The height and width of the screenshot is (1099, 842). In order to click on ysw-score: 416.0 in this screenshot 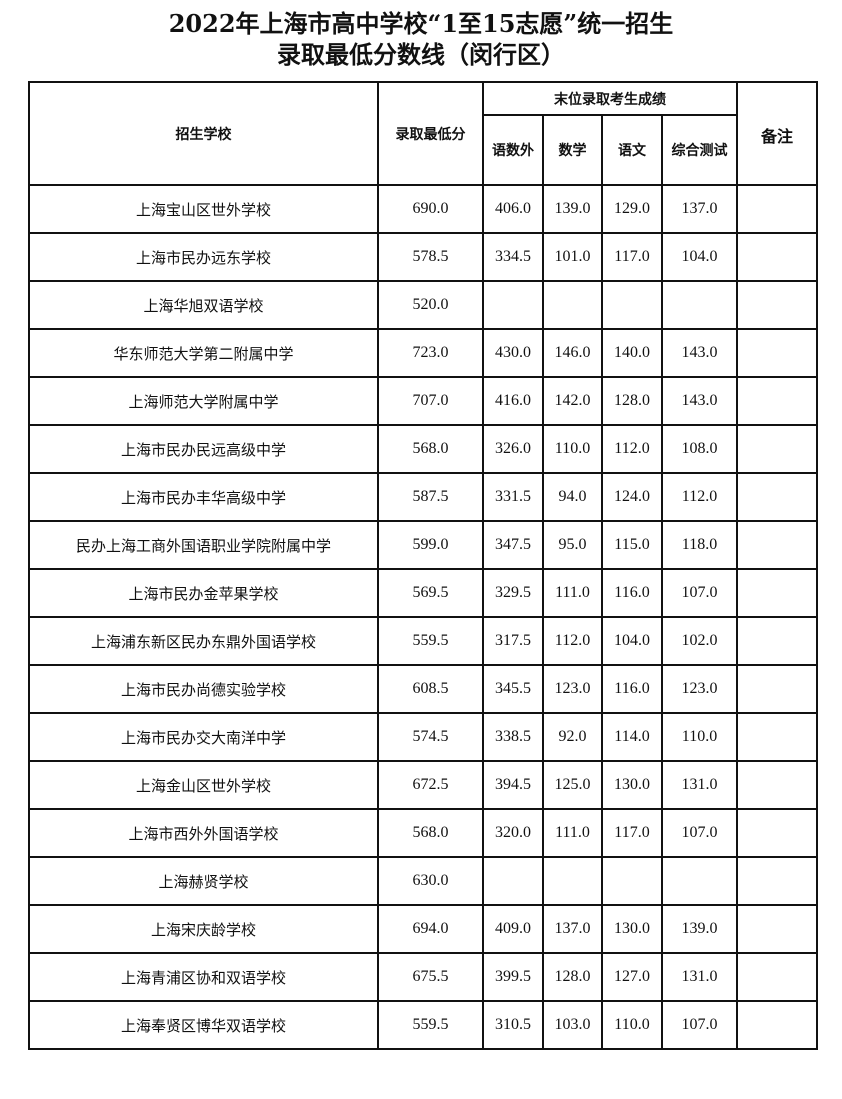, I will do `click(513, 401)`.